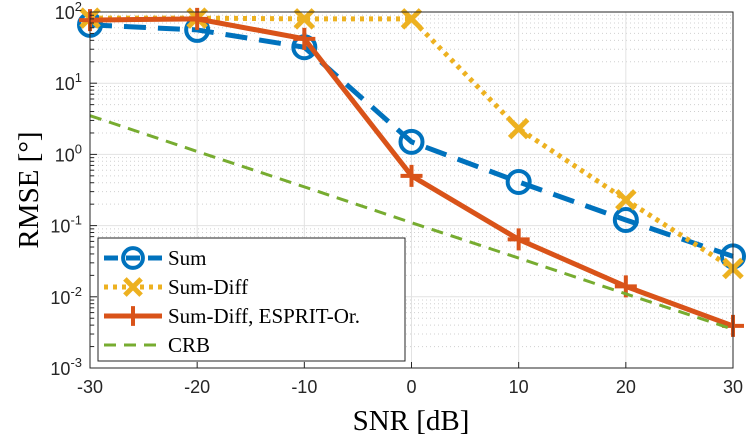 The width and height of the screenshot is (747, 445). What do you see at coordinates (68, 82) in the screenshot?
I see `y-tick-label: 10¹` at bounding box center [68, 82].